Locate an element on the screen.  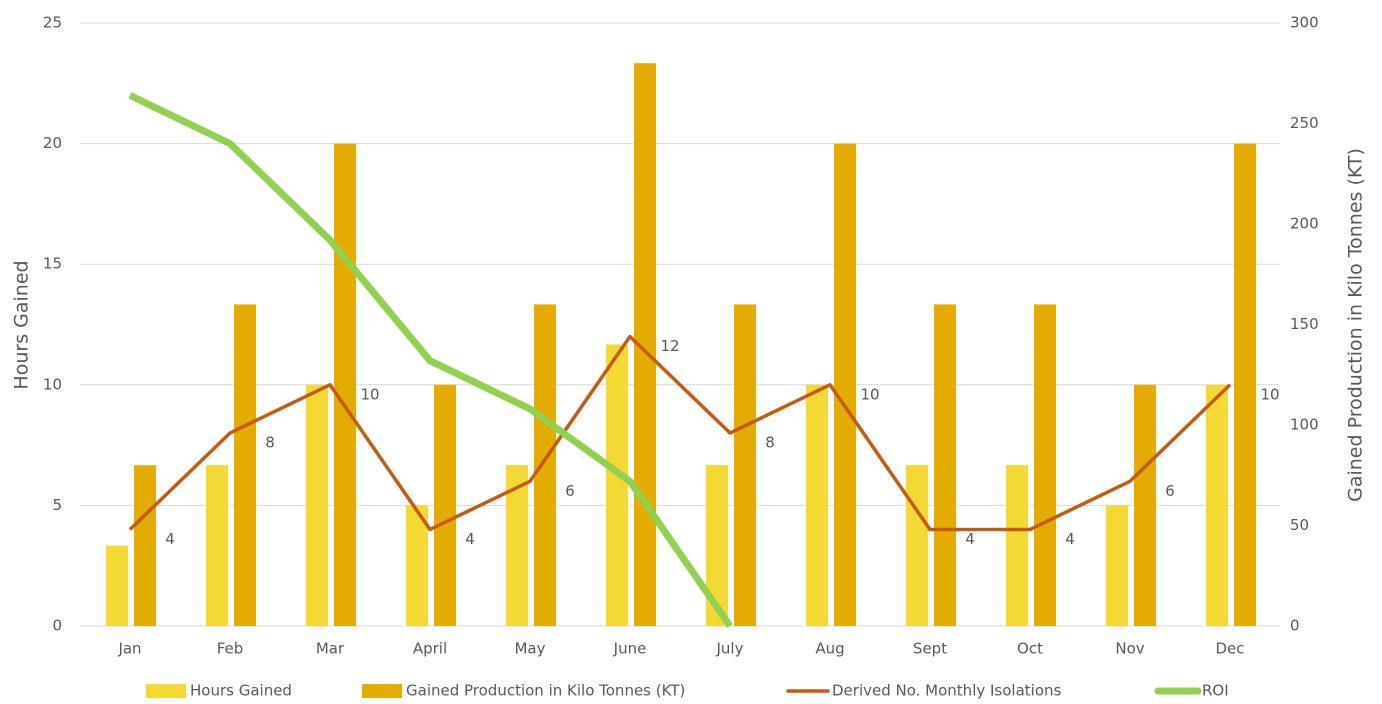
legend-label: Derived No. Monthly Isolations is located at coordinates (947, 691).